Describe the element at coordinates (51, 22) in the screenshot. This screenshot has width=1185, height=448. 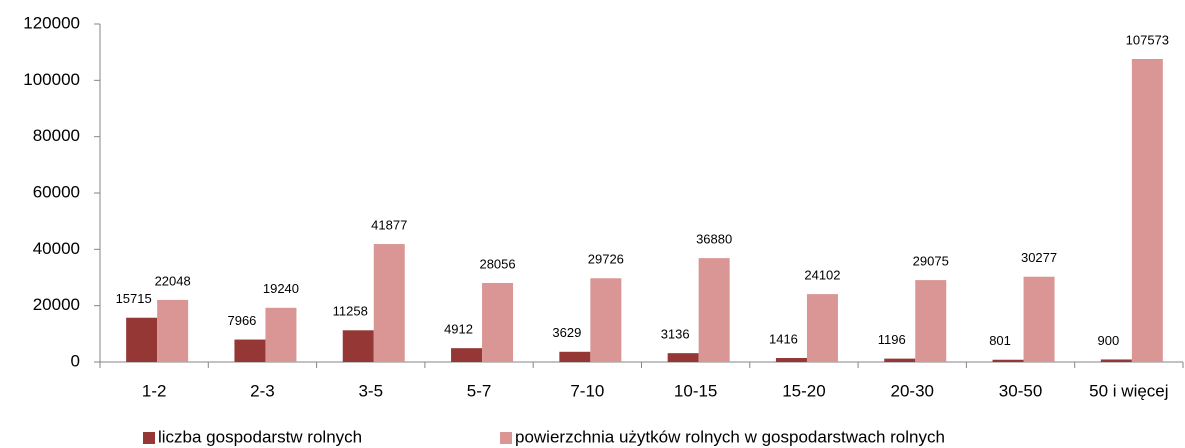
I see `y-tick-label: 120000` at that location.